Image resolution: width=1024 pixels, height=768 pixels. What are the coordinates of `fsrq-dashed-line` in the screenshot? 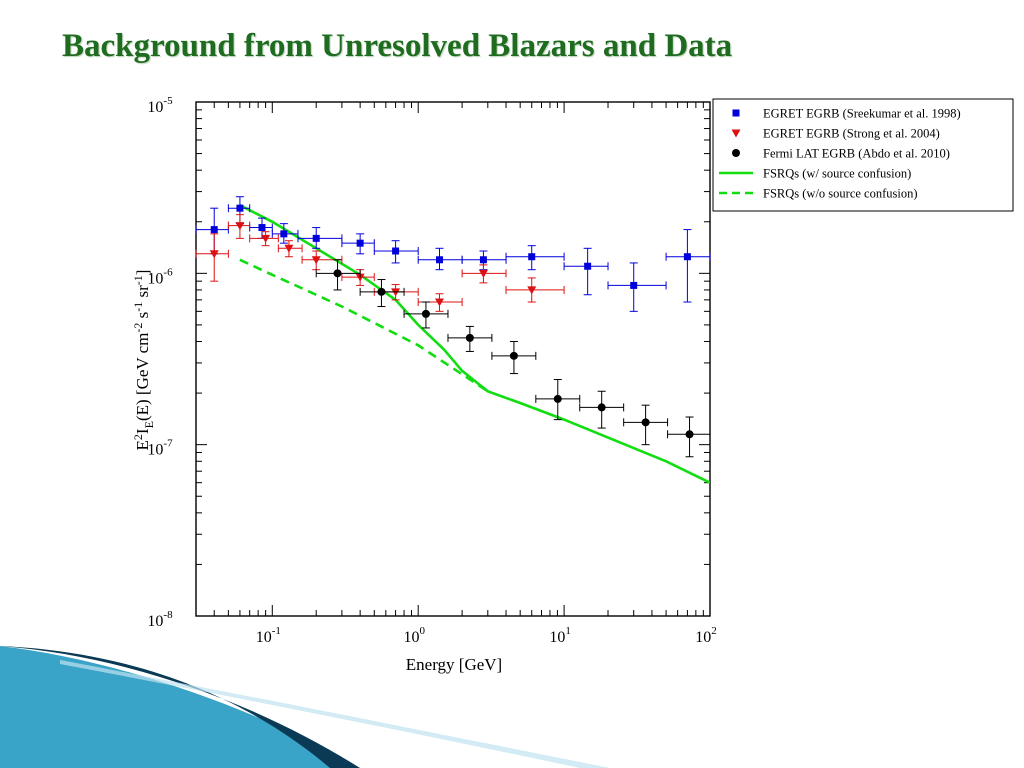 It's located at (364, 325).